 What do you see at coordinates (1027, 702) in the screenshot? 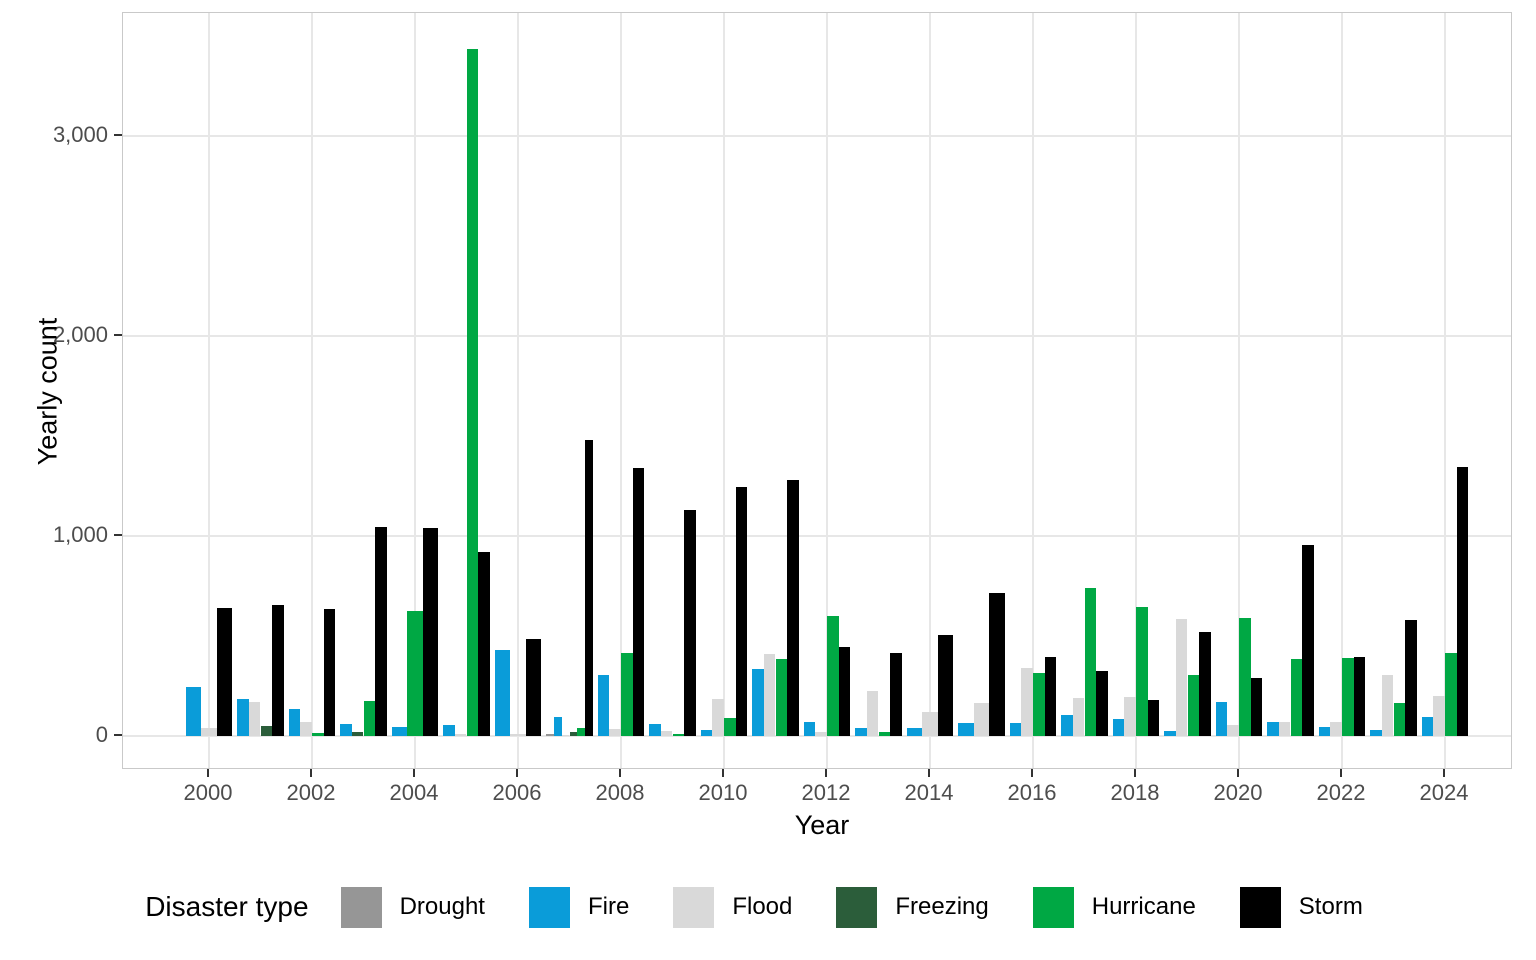
I see `bar-flood-2016` at bounding box center [1027, 702].